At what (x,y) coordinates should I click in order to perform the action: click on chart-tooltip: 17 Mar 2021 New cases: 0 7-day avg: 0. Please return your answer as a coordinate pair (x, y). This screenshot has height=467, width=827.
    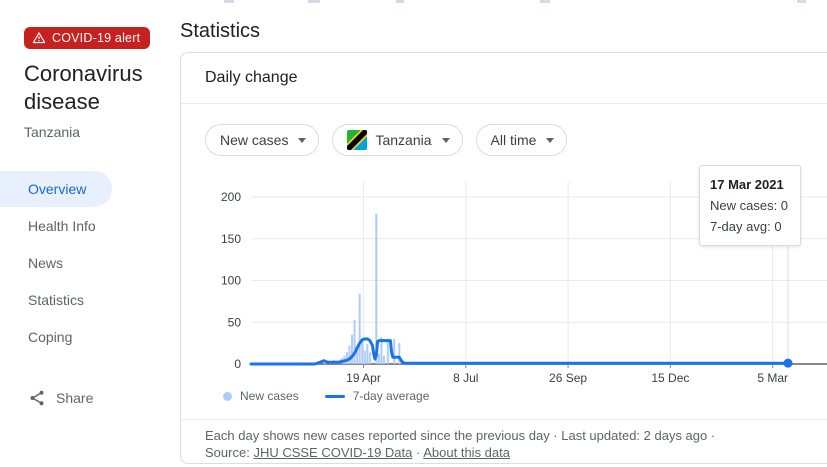
    Looking at the image, I should click on (750, 205).